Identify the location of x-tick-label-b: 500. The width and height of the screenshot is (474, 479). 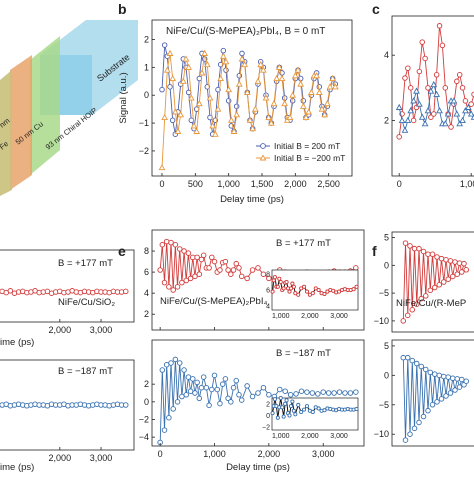
(195, 184).